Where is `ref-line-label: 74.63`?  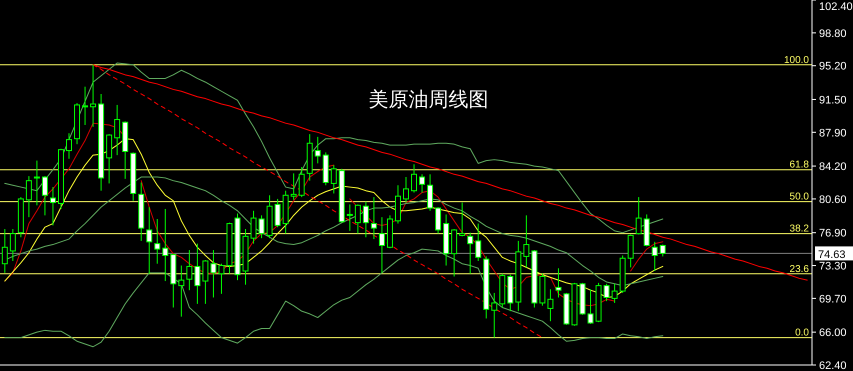
ref-line-label: 74.63 is located at coordinates (832, 254).